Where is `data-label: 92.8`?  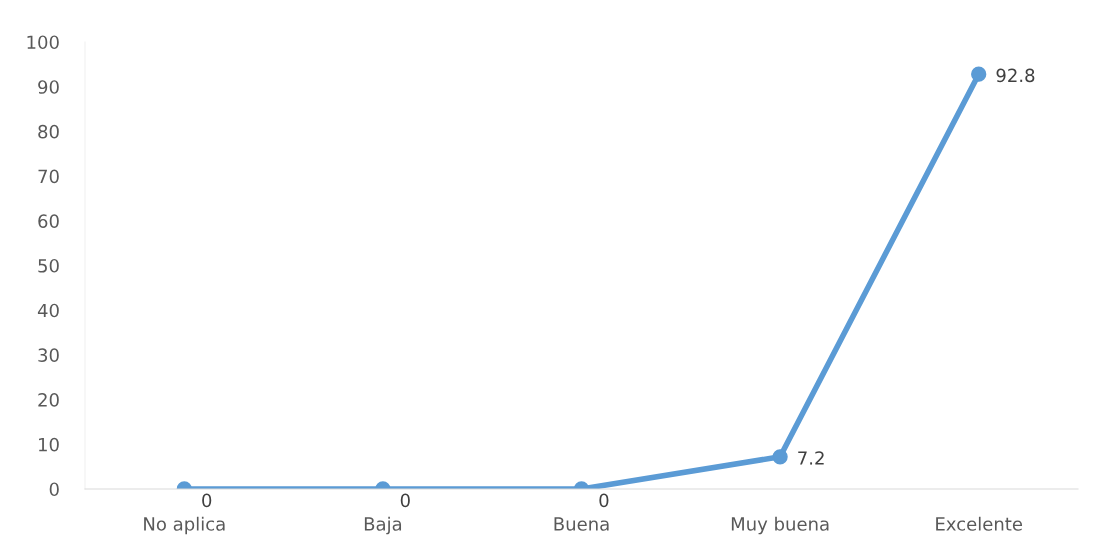
data-label: 92.8 is located at coordinates (1015, 75).